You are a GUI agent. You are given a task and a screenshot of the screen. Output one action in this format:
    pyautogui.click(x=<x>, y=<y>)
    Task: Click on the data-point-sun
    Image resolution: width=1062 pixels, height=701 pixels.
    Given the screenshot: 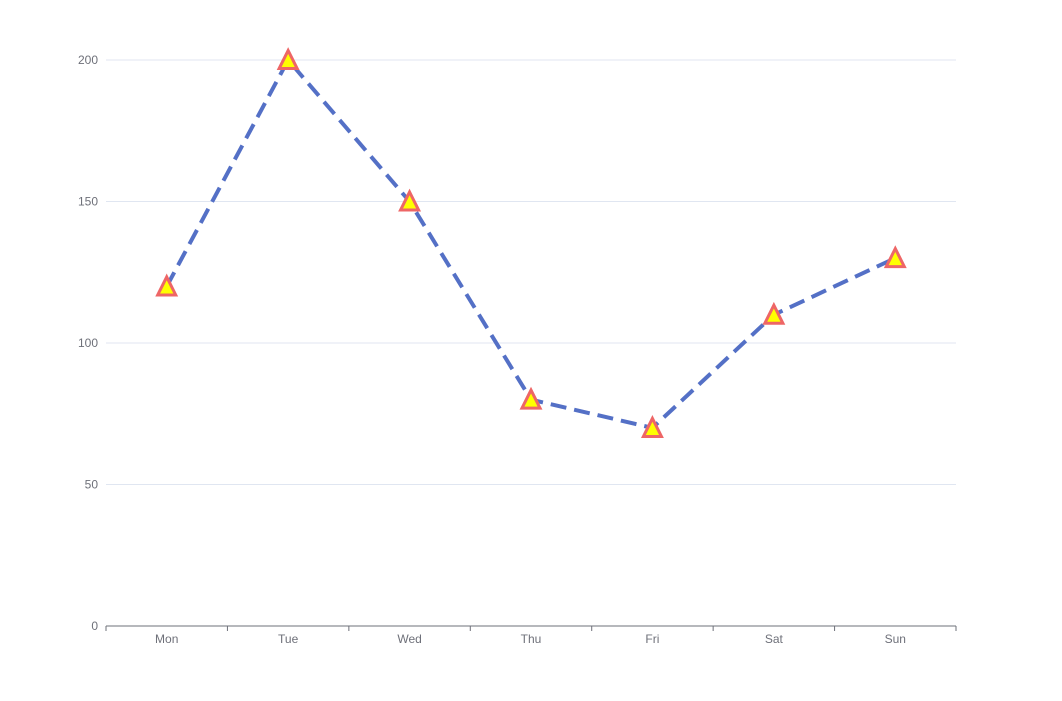 What is the action you would take?
    pyautogui.click(x=895, y=257)
    